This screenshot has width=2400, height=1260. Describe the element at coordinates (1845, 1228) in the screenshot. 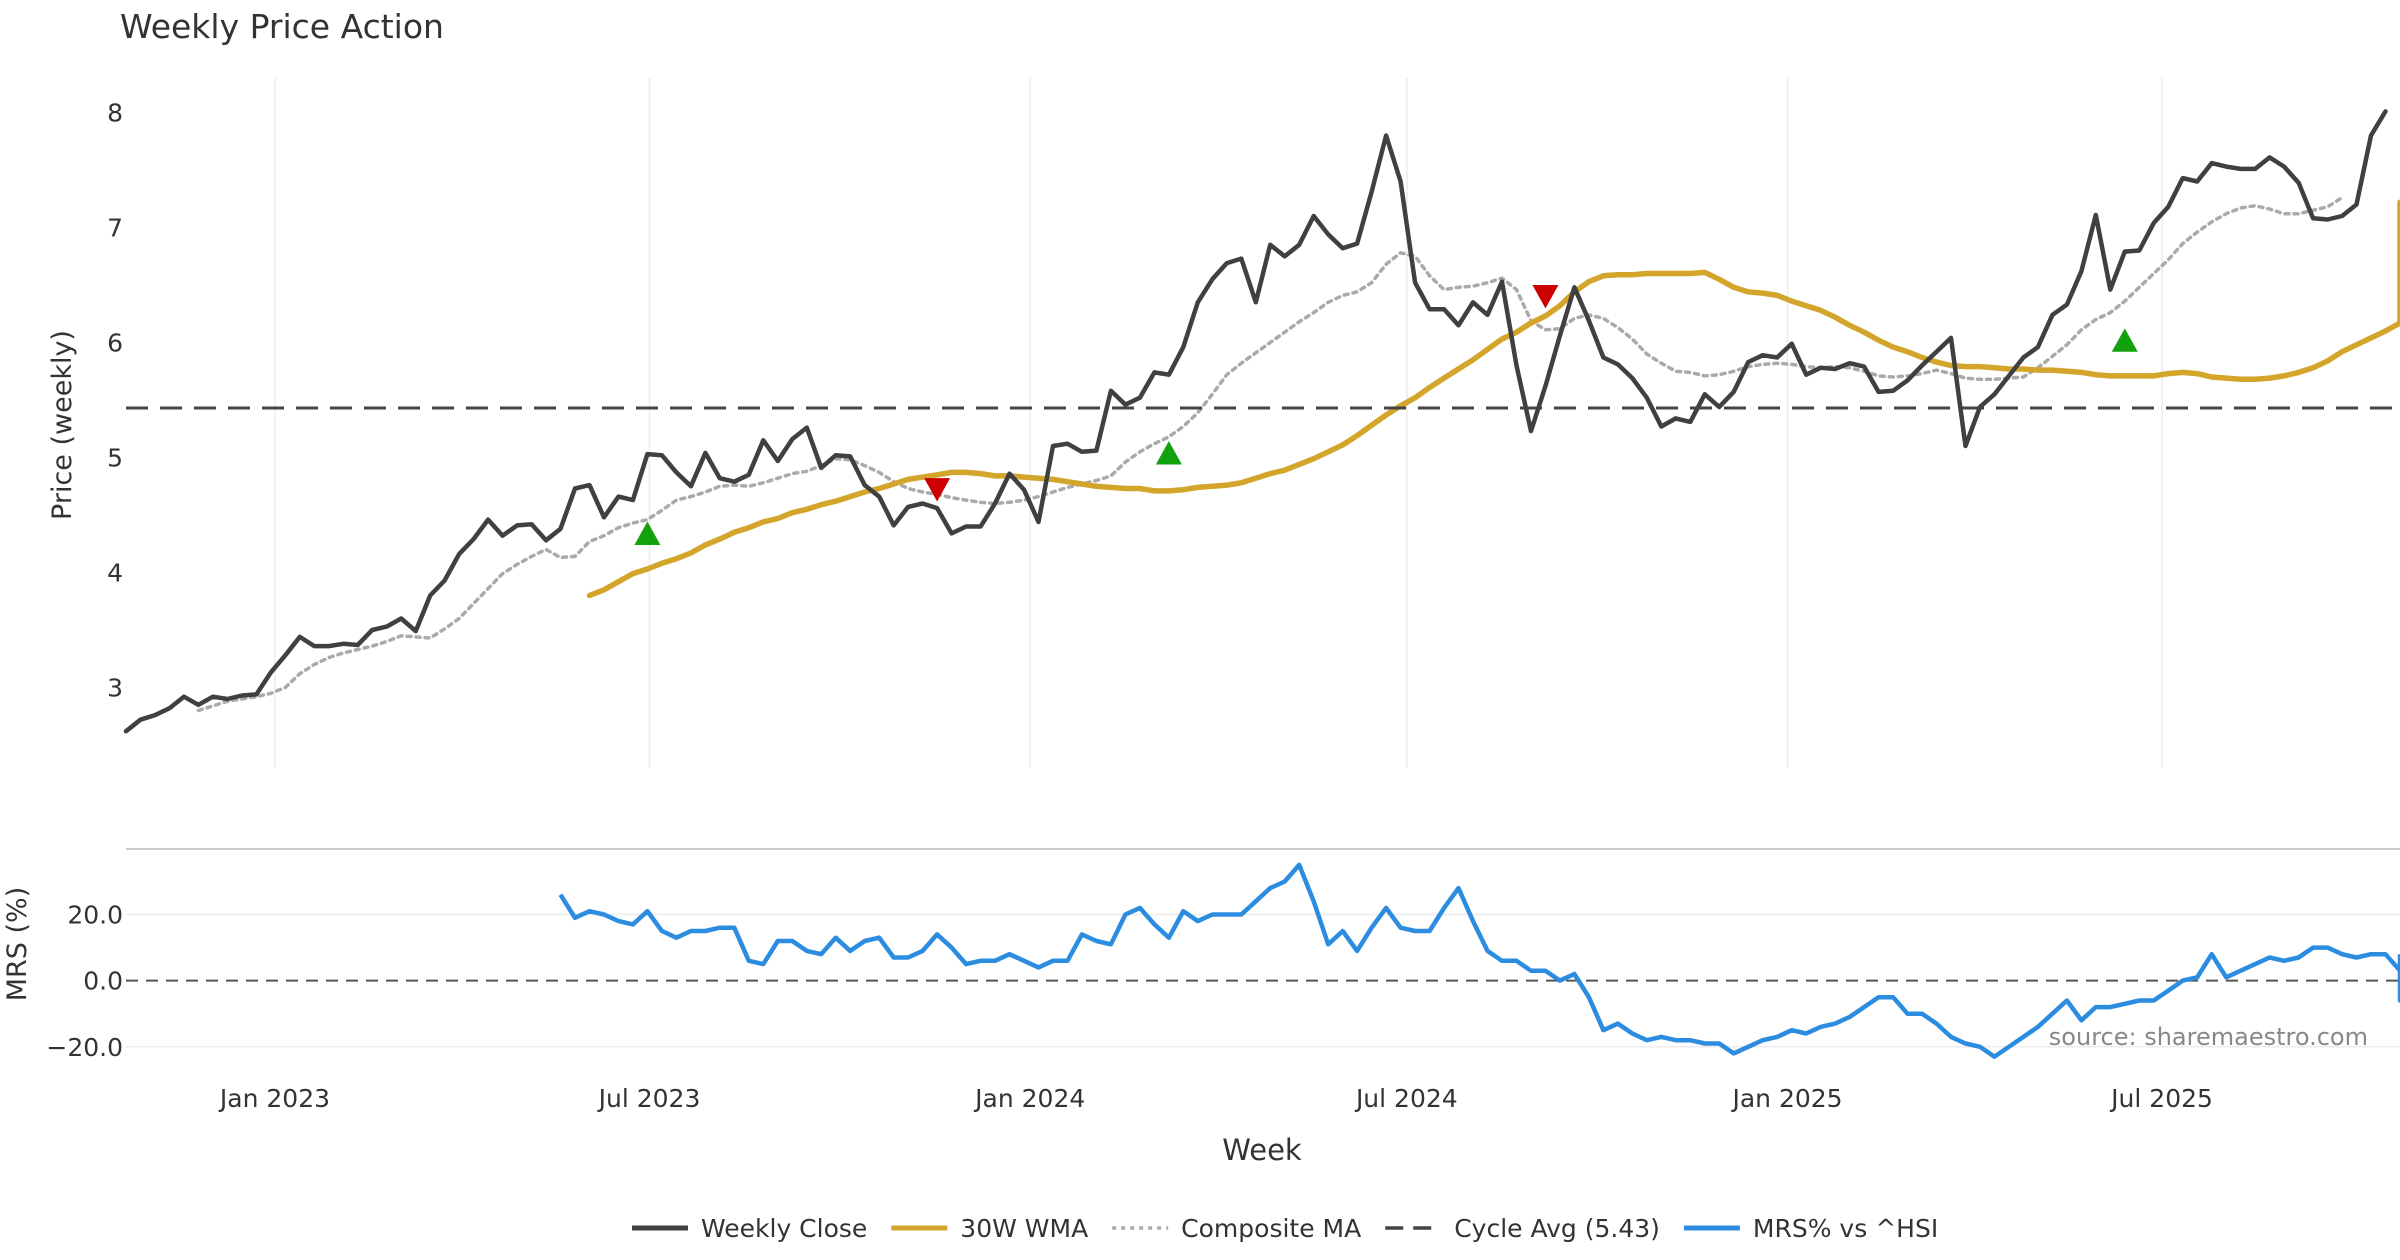

I see `legend-label: MRS% vs ^HSI` at that location.